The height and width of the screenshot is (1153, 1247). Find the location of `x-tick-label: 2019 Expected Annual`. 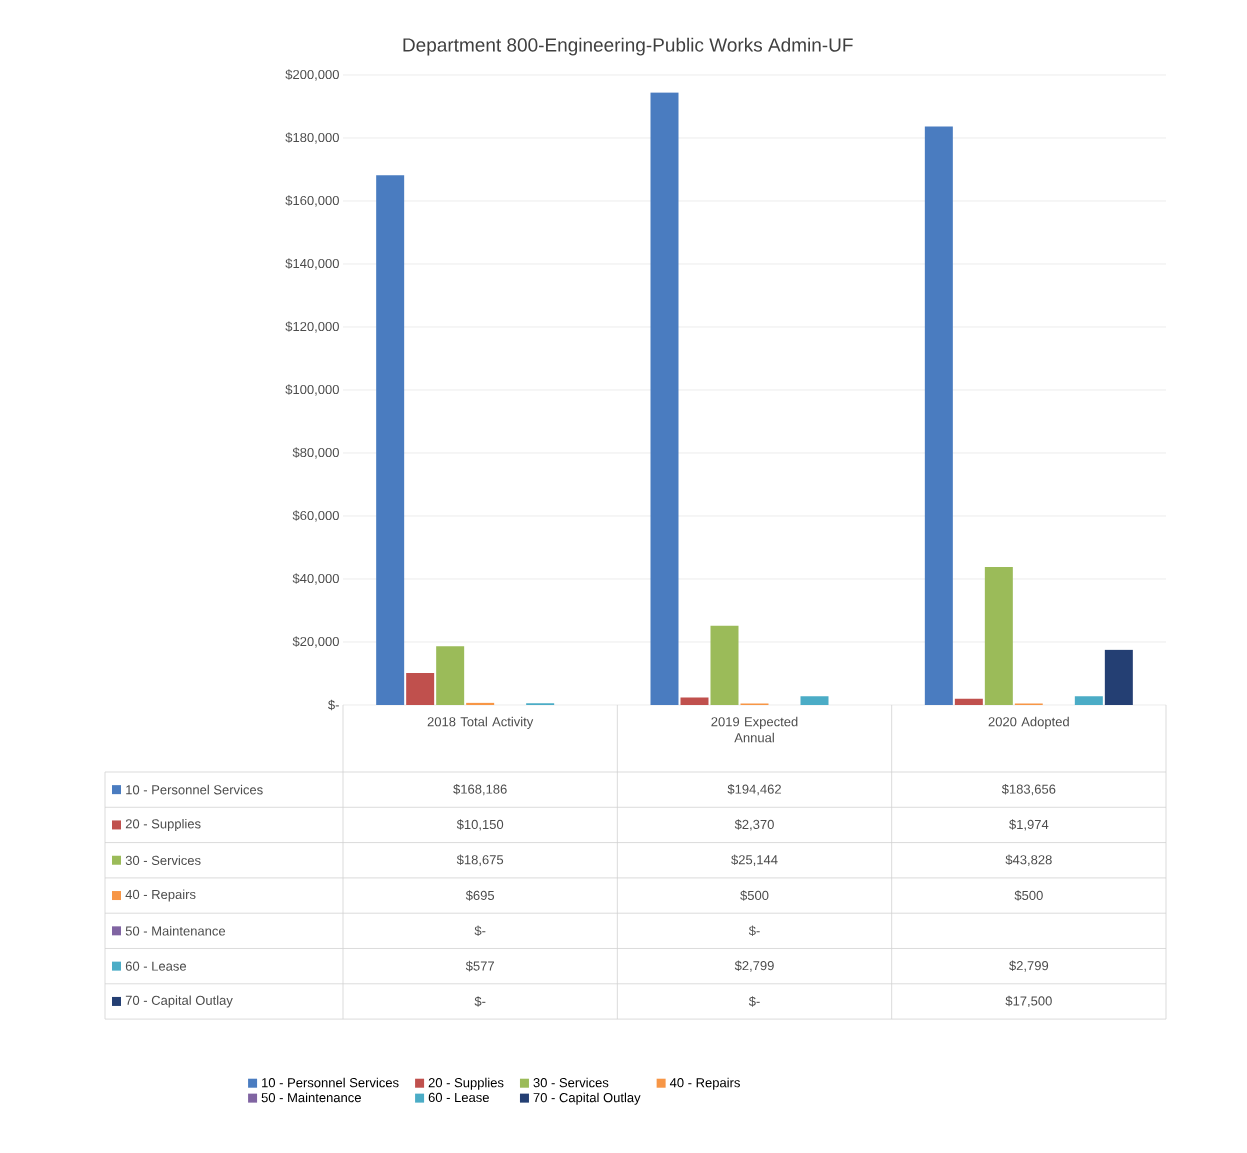

x-tick-label: 2019 Expected Annual is located at coordinates (754, 729).